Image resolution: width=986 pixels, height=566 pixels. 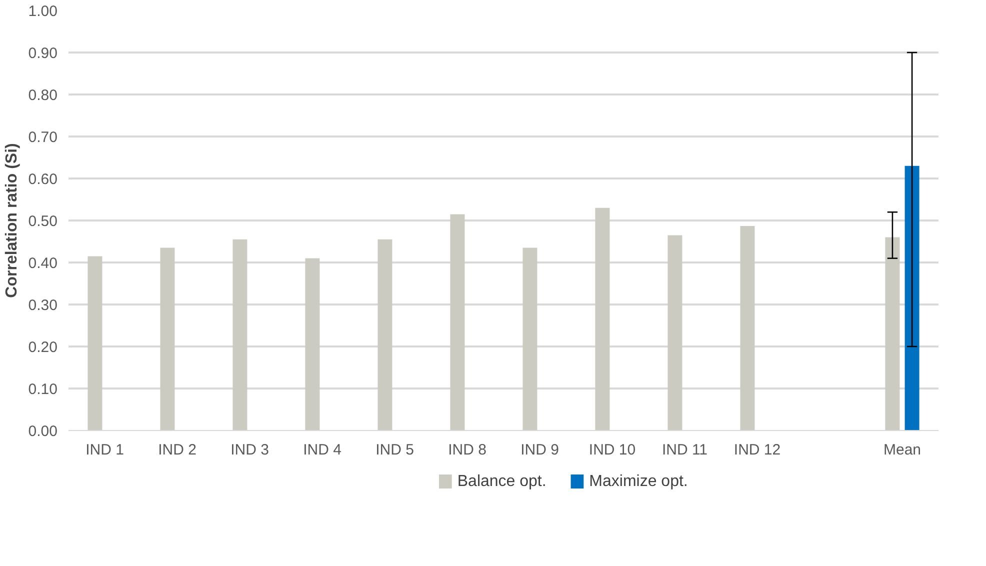 What do you see at coordinates (11, 220) in the screenshot?
I see `y-axis-title: Correlation ratio (Si)` at bounding box center [11, 220].